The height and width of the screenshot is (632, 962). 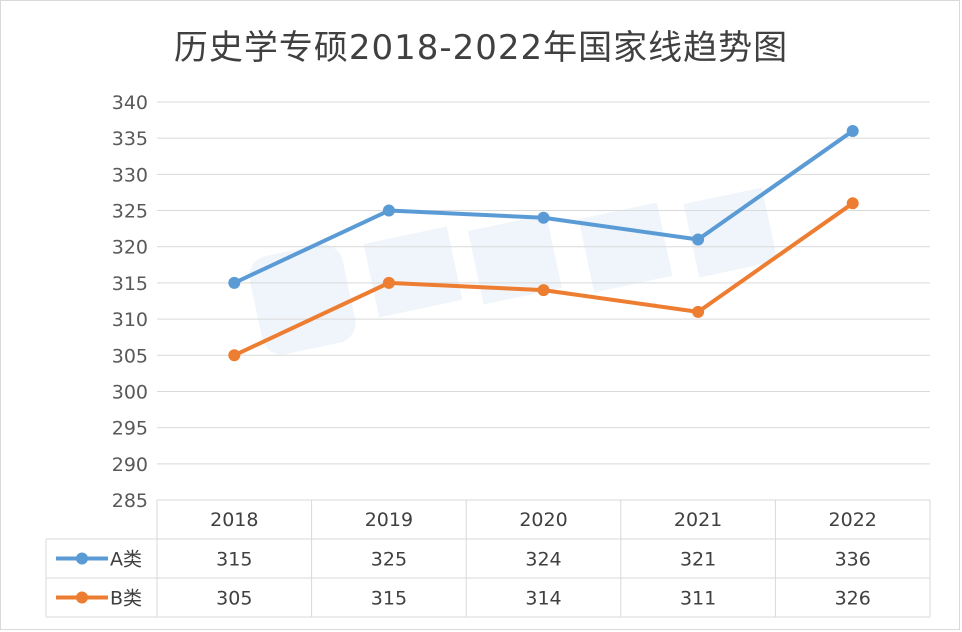 What do you see at coordinates (481, 48) in the screenshot?
I see `chart-title: 历史学专硕2018-2022年国家线趋势图` at bounding box center [481, 48].